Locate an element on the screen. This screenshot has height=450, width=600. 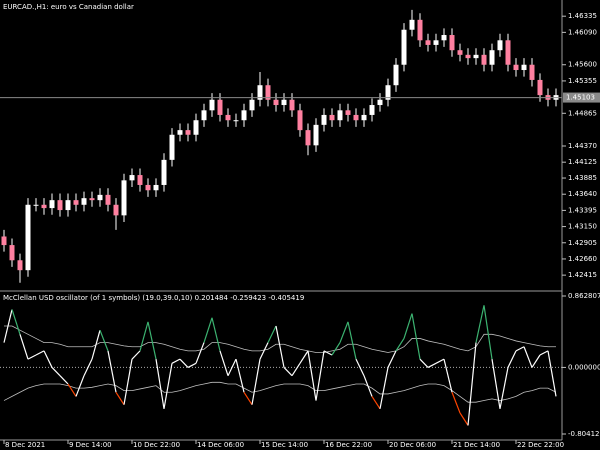
y-tick-label: 1.43395 is located at coordinates (582, 210).